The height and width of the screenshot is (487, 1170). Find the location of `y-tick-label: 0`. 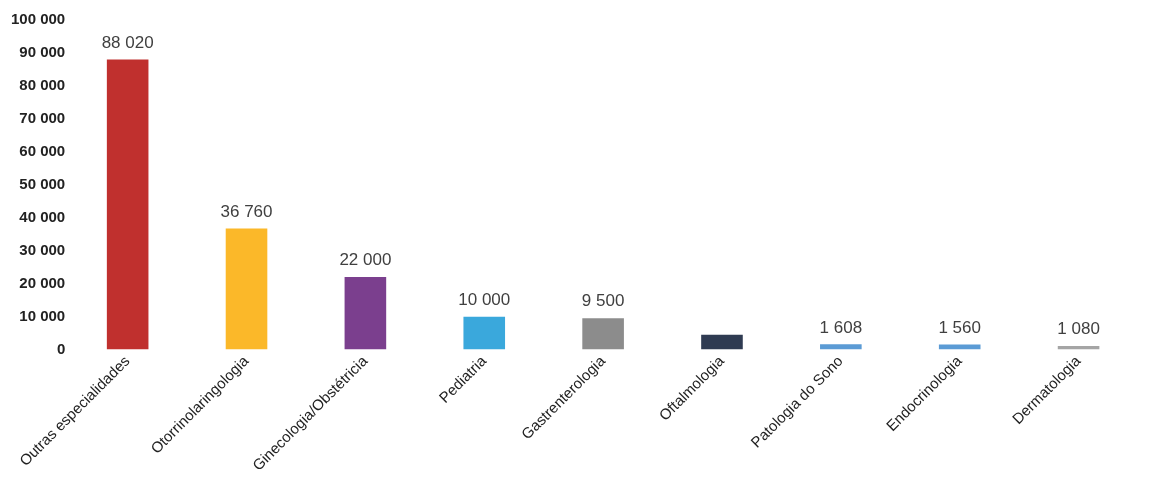

y-tick-label: 0 is located at coordinates (61, 348).